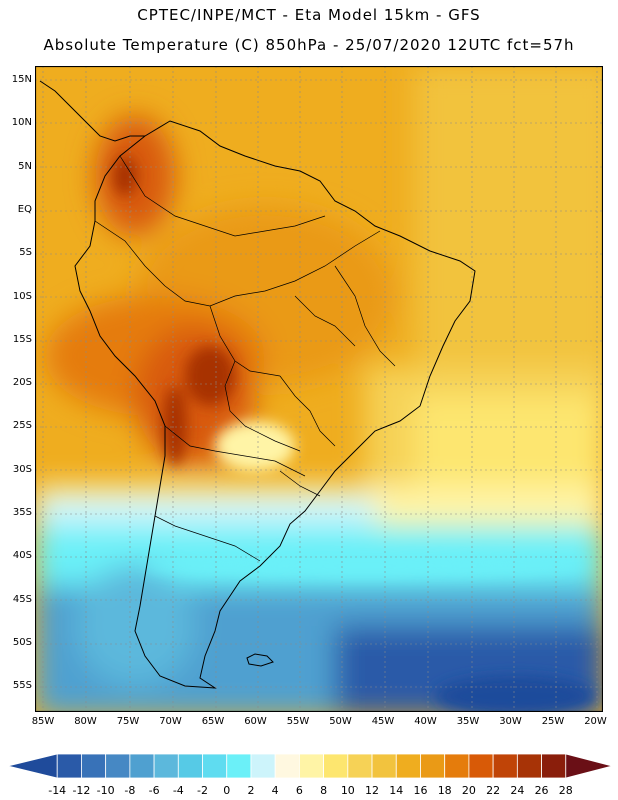 This screenshot has width=618, height=800. Describe the element at coordinates (425, 721) in the screenshot. I see `lon-tick-label: 40W` at that location.